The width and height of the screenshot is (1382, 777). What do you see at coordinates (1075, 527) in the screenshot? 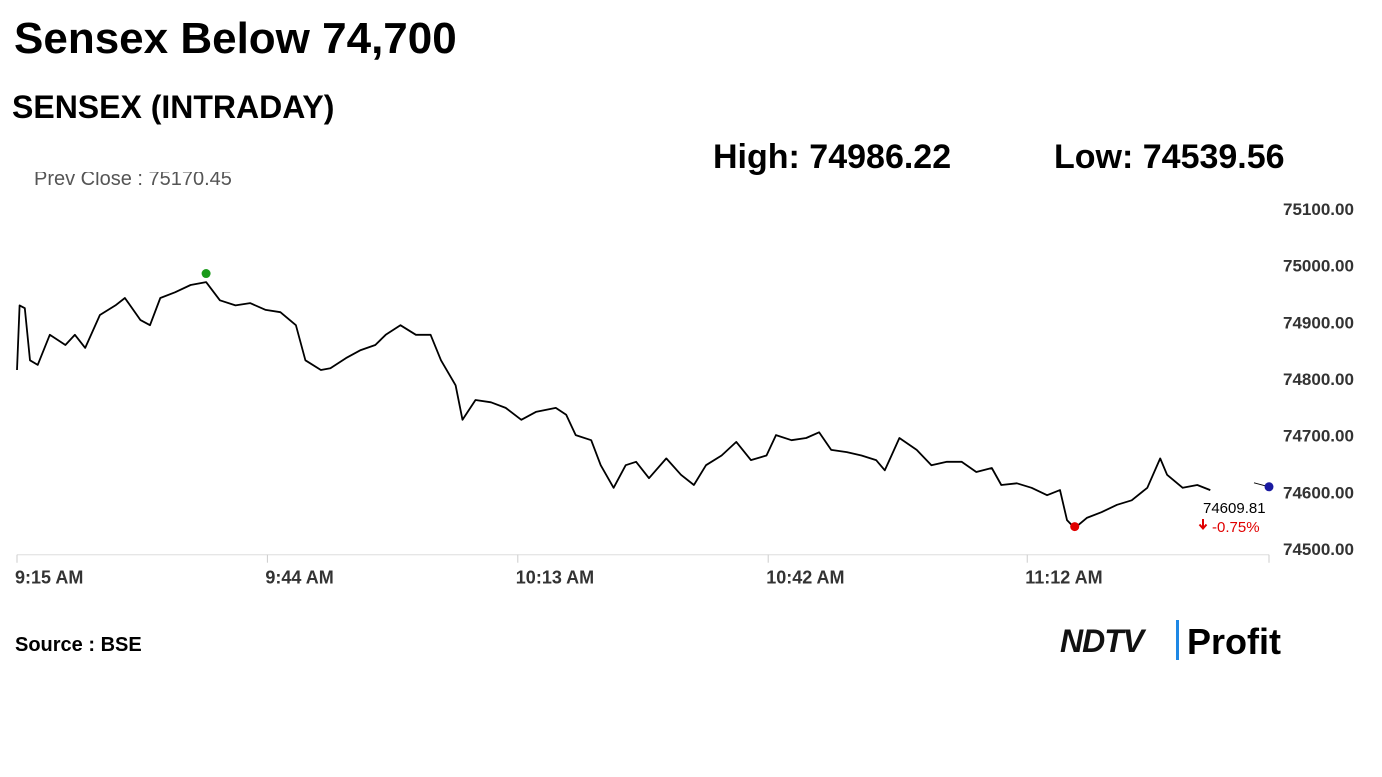
I see `low-dot` at bounding box center [1075, 527].